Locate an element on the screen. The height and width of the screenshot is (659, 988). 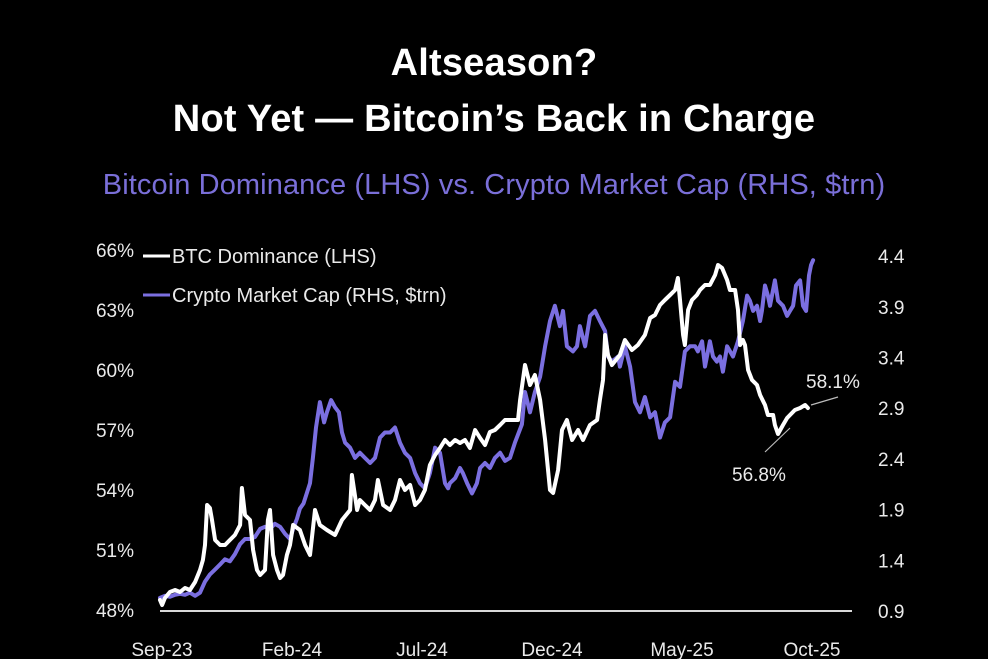
left-axis-tick-label: 48% is located at coordinates (115, 611).